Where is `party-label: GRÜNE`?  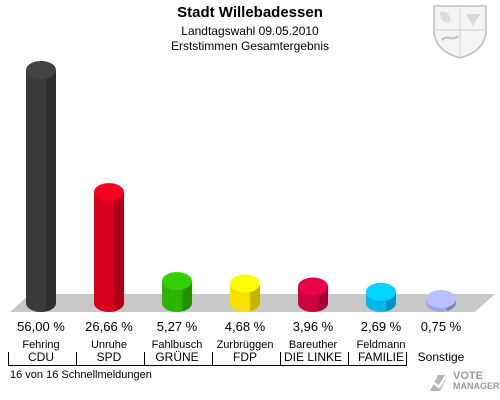 party-label: GRÜNE is located at coordinates (177, 357).